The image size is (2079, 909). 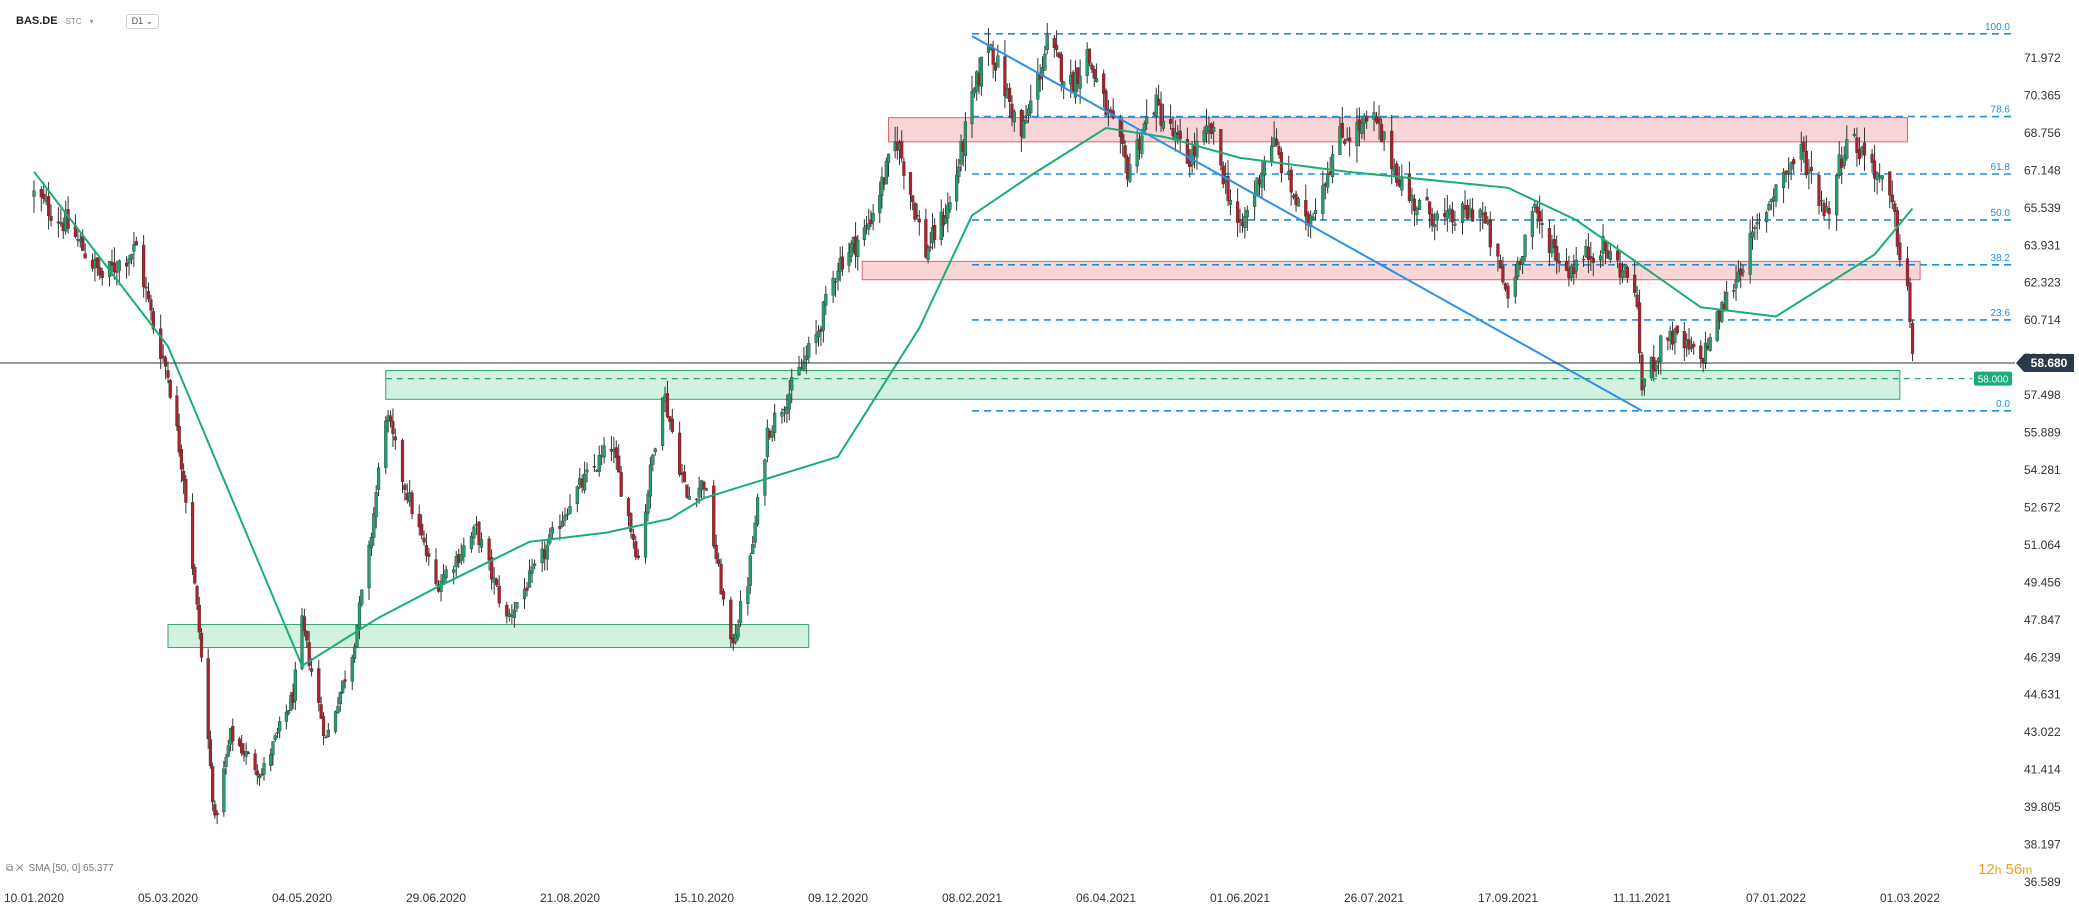 I want to click on candle-countdown: 12h 56m, so click(x=2005, y=869).